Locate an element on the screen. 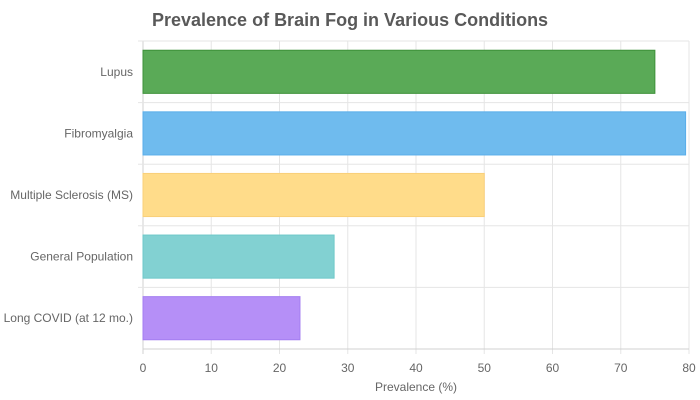  x-tick-label: 30 is located at coordinates (348, 368).